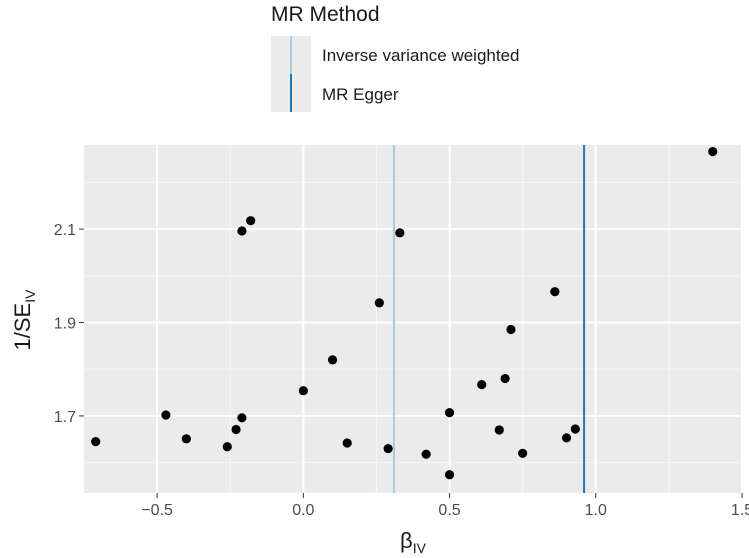  I want to click on x-tick-label: 0.5, so click(449, 510).